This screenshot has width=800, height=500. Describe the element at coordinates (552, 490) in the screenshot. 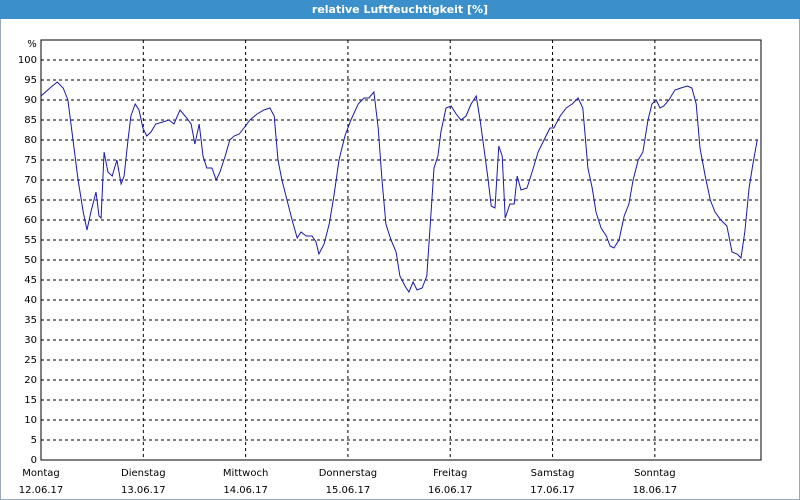

I see `x-tick-date: 17.06.17` at that location.